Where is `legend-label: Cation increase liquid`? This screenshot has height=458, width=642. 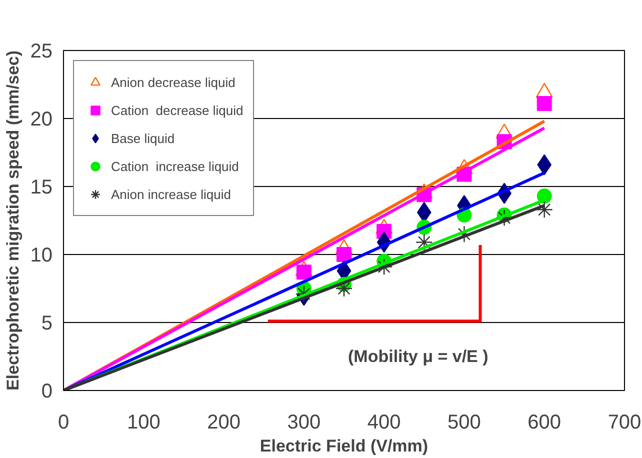 legend-label: Cation increase liquid is located at coordinates (175, 166).